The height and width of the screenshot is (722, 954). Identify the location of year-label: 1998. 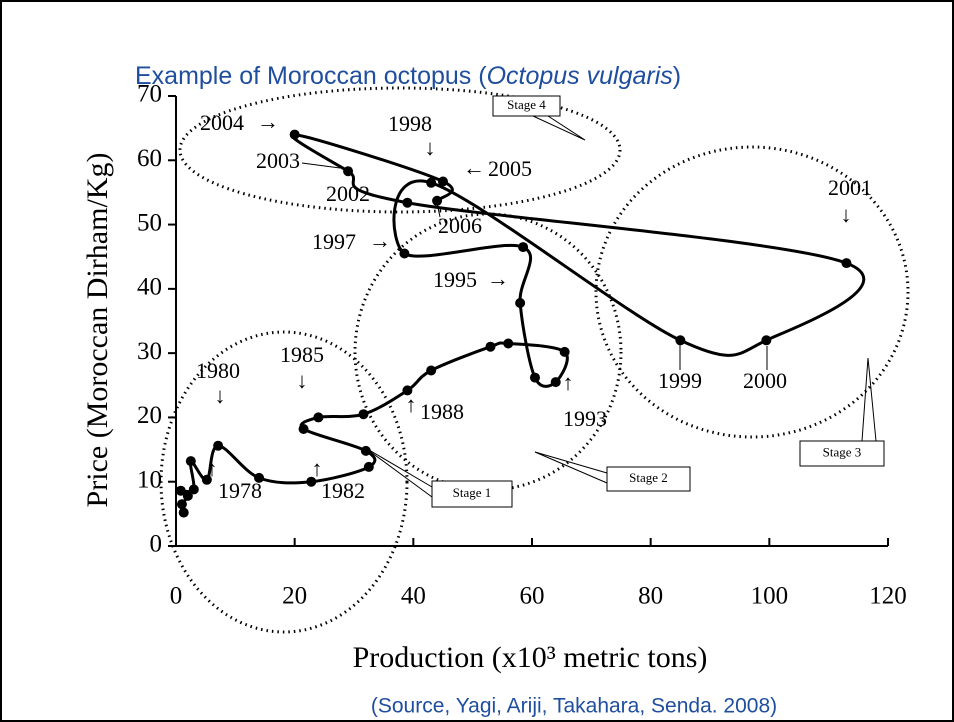
(410, 123).